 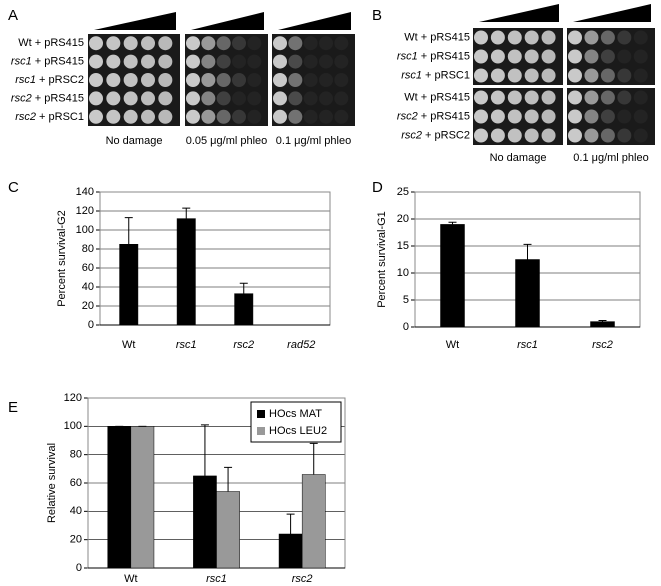 I want to click on row-label: Wt + pRS415, so click(x=437, y=97).